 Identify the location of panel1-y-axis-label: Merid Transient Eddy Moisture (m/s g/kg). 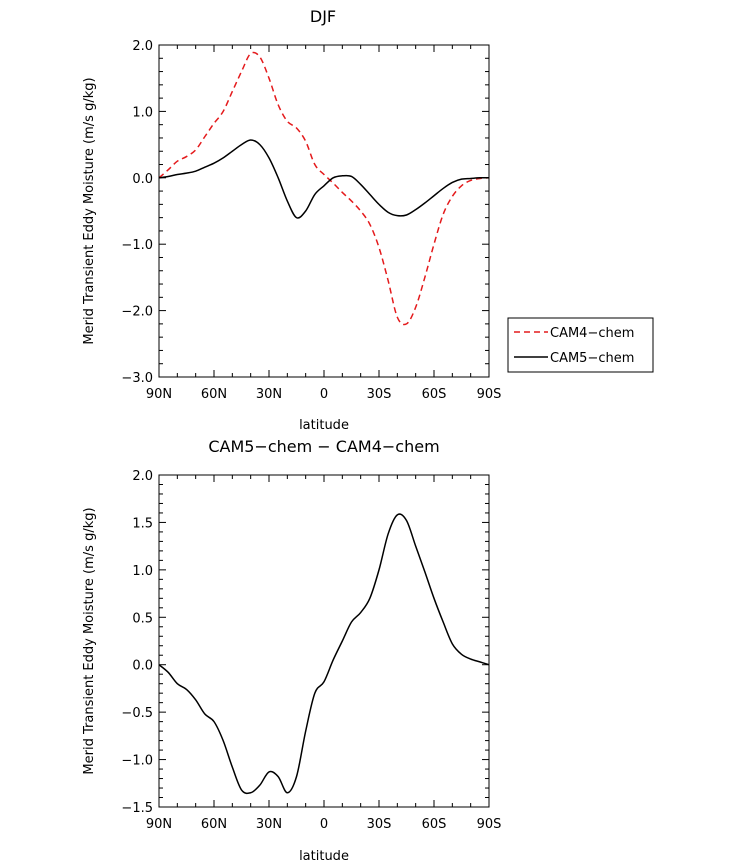
(89, 210).